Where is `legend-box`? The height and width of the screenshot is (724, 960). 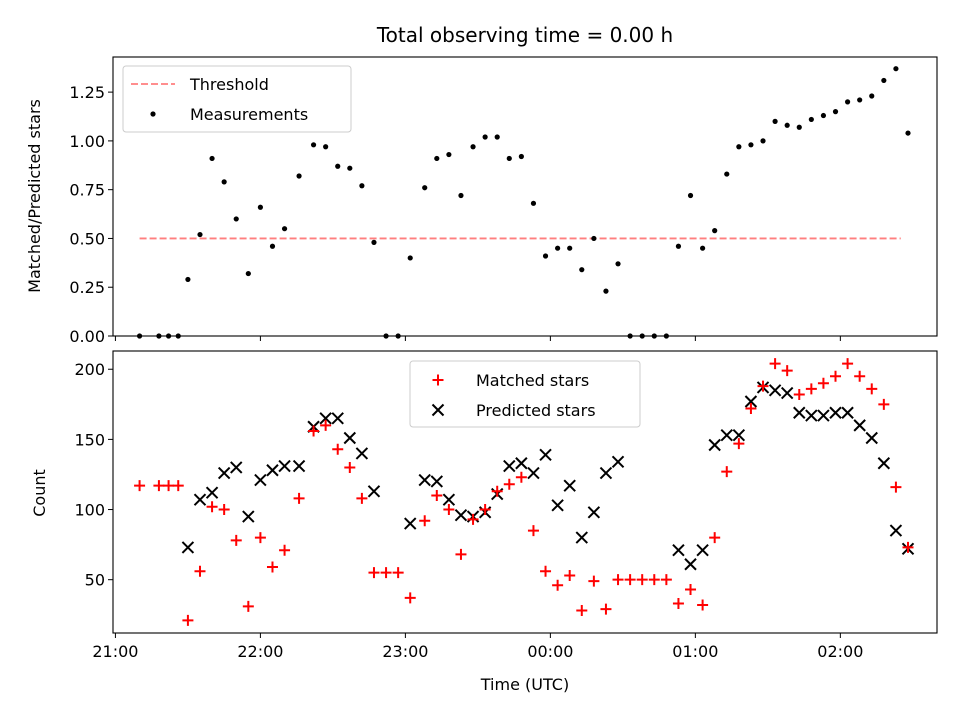
legend-box is located at coordinates (237, 99).